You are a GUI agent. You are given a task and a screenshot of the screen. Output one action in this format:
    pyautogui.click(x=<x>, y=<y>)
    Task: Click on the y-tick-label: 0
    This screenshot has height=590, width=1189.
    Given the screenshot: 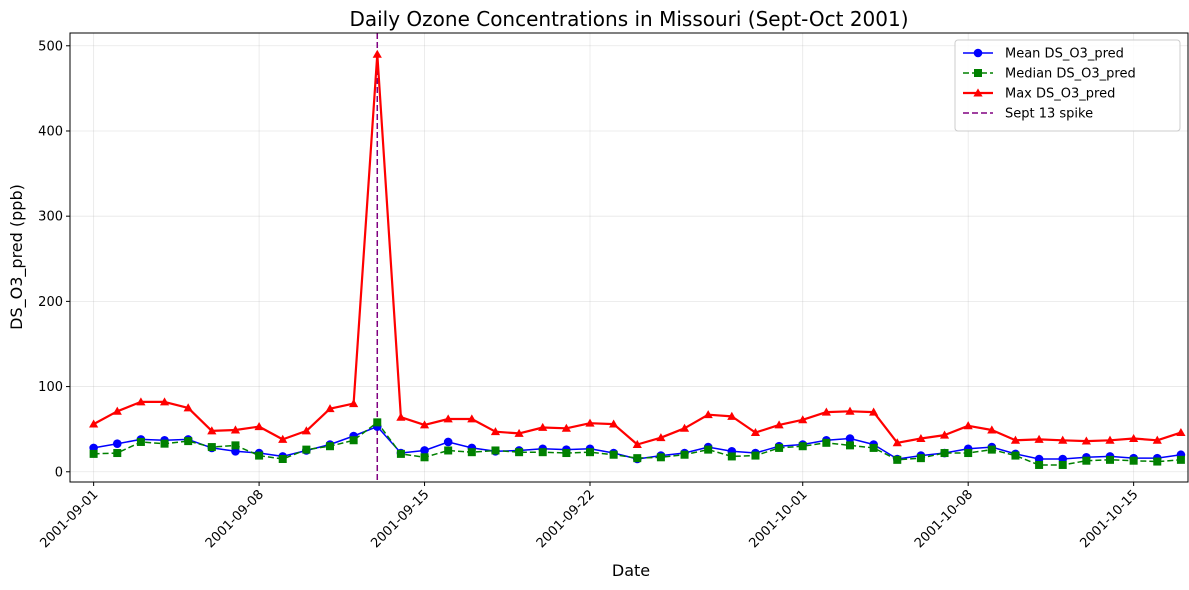 What is the action you would take?
    pyautogui.click(x=59, y=472)
    